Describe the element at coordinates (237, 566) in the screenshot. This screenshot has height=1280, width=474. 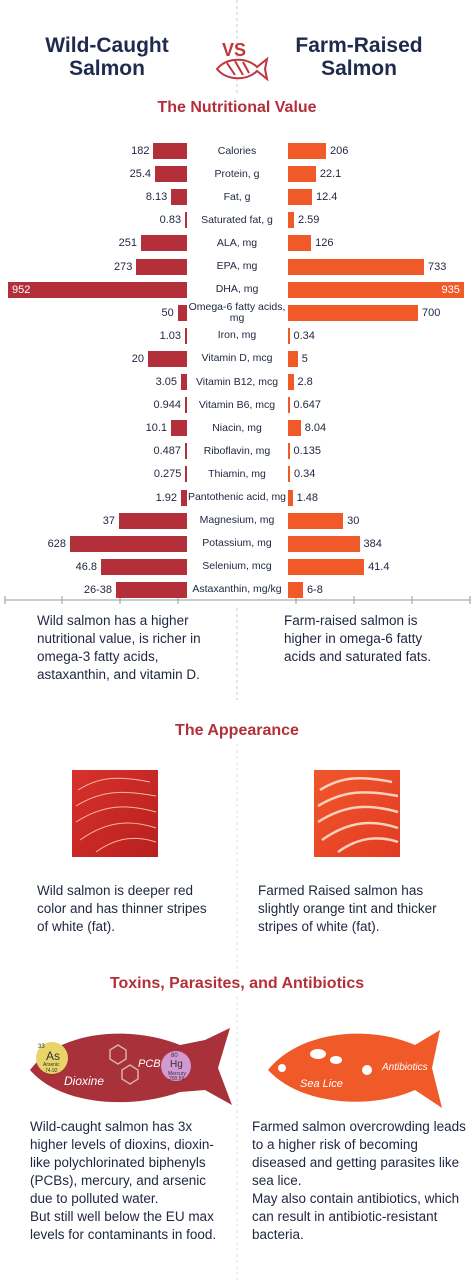
I see `row-label: Selenium, mcg` at that location.